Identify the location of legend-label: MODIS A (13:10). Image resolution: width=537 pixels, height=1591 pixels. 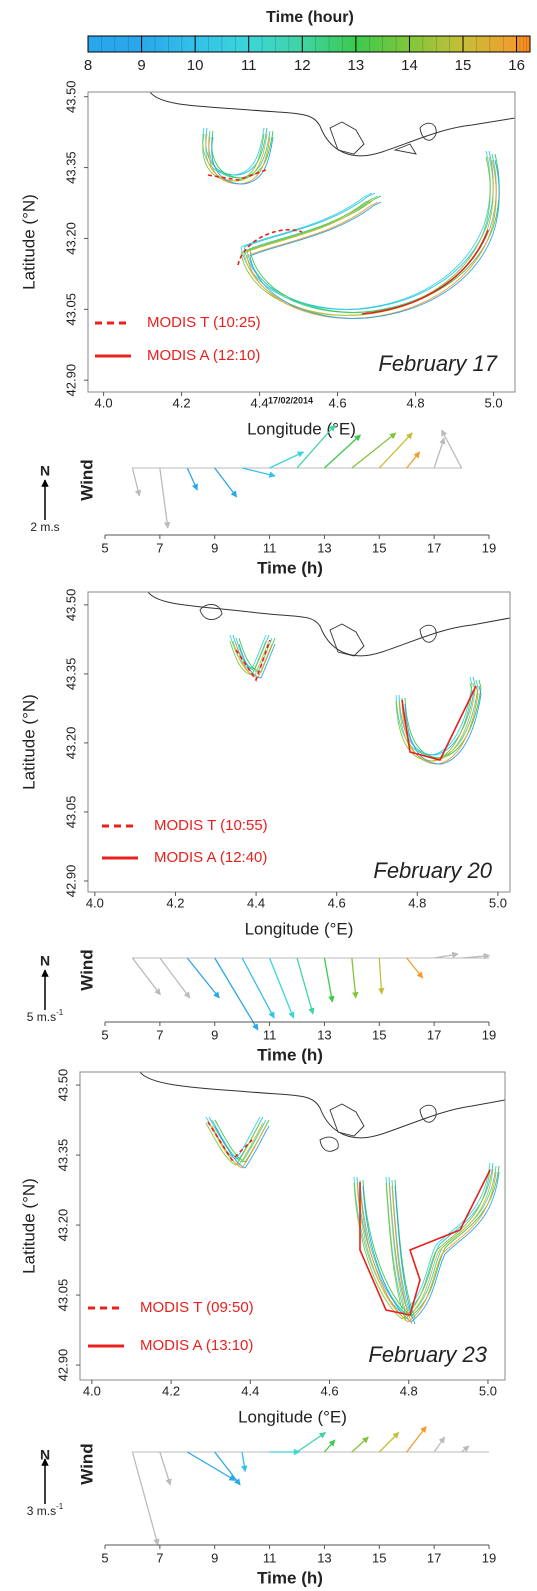
(196, 1345).